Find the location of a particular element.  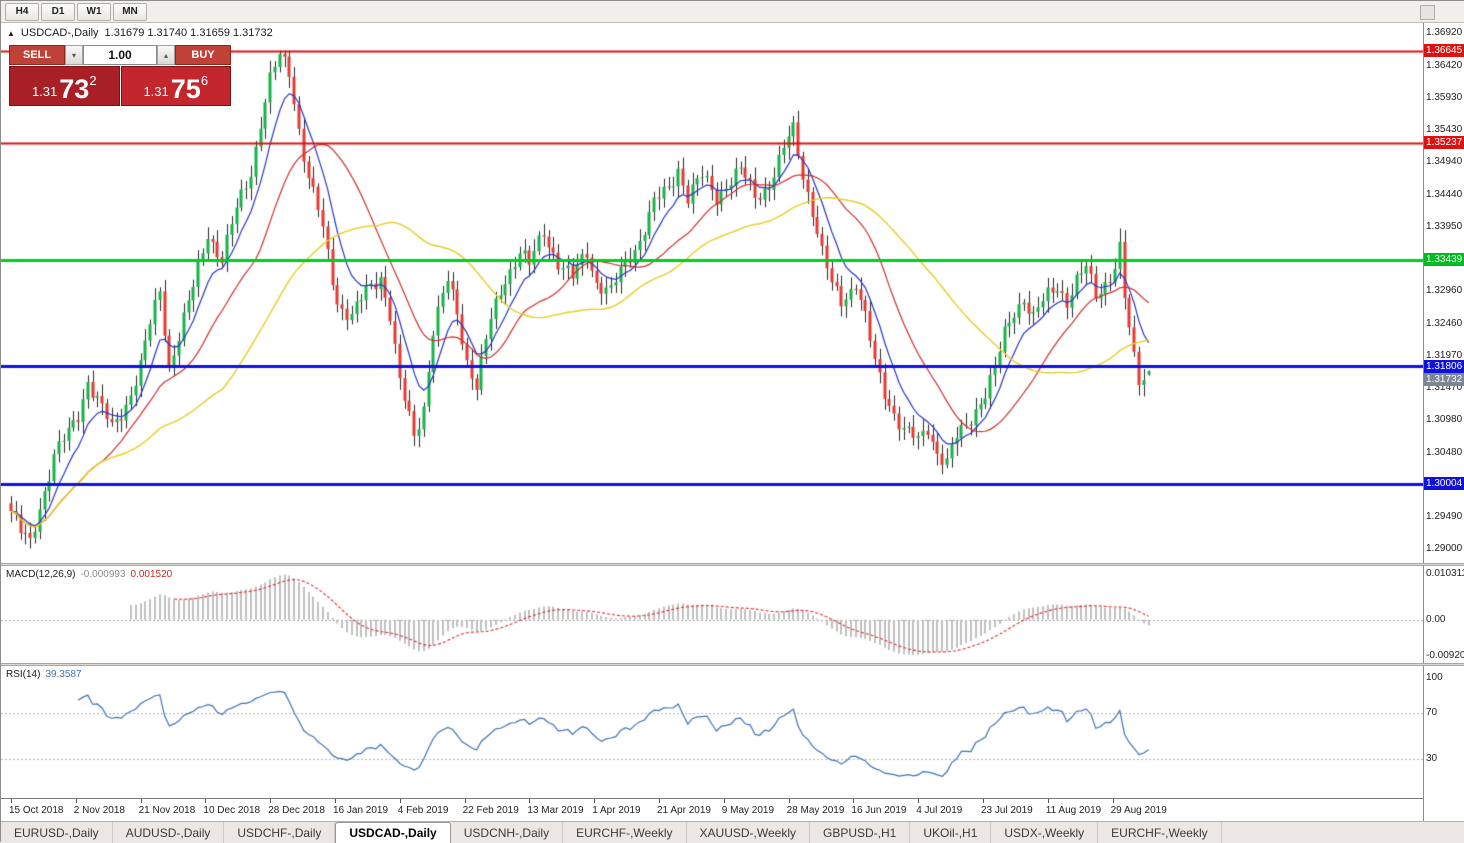

date-axis-label: 21 Nov 2018 is located at coordinates (167, 810).